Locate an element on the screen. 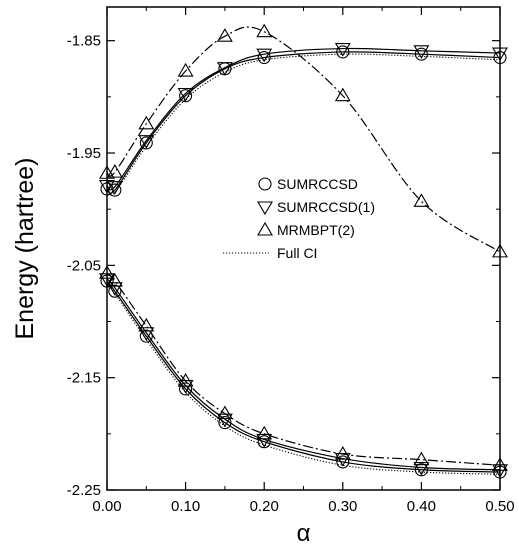  y-tick-label: -1.85 is located at coordinates (84, 41).